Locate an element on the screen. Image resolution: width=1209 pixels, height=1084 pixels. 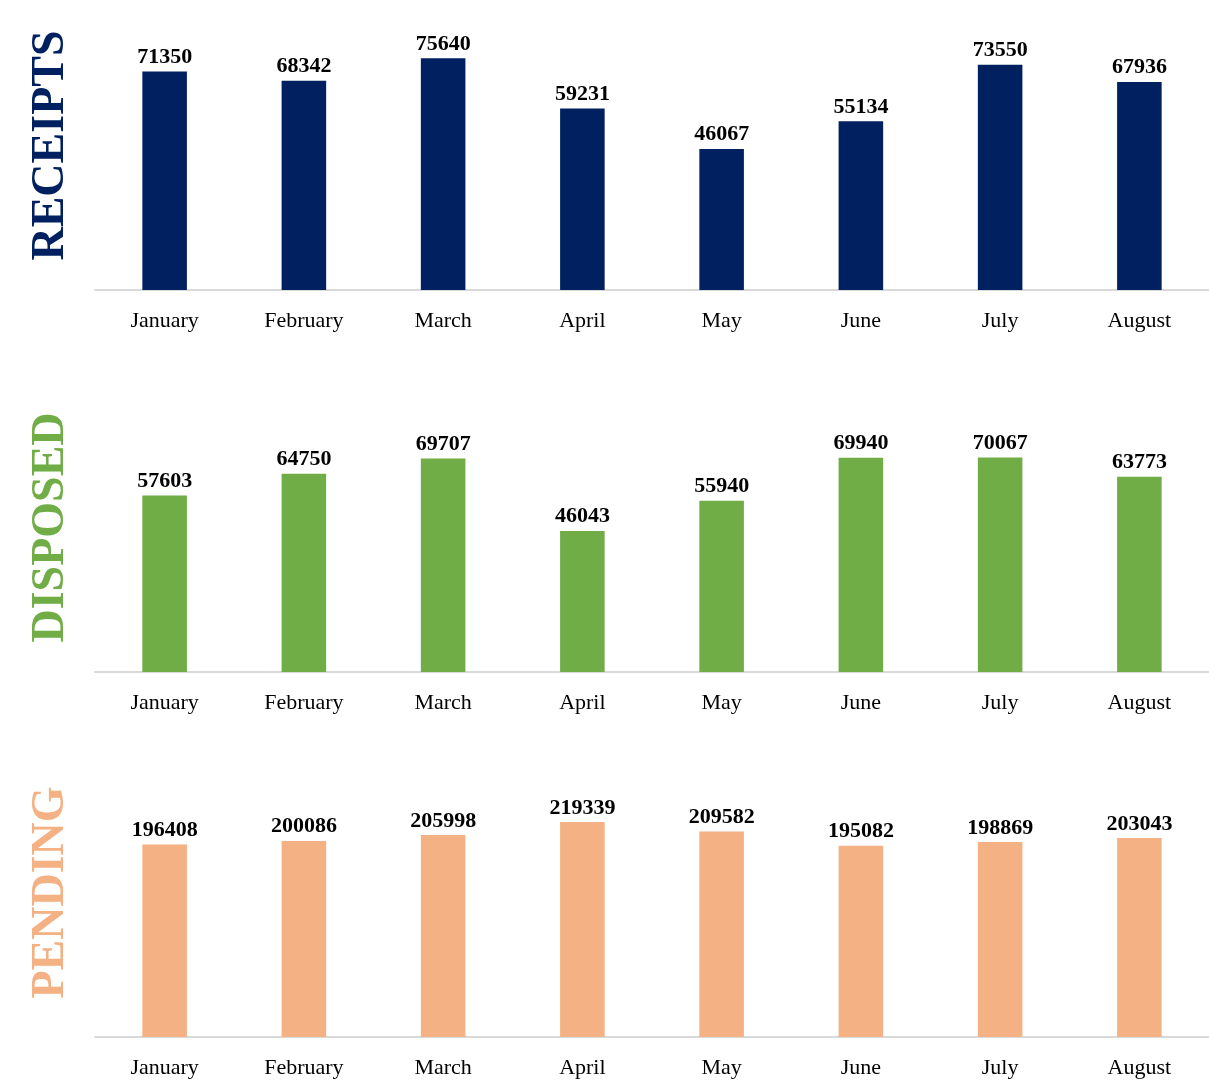
data-label: 57603 is located at coordinates (165, 480).